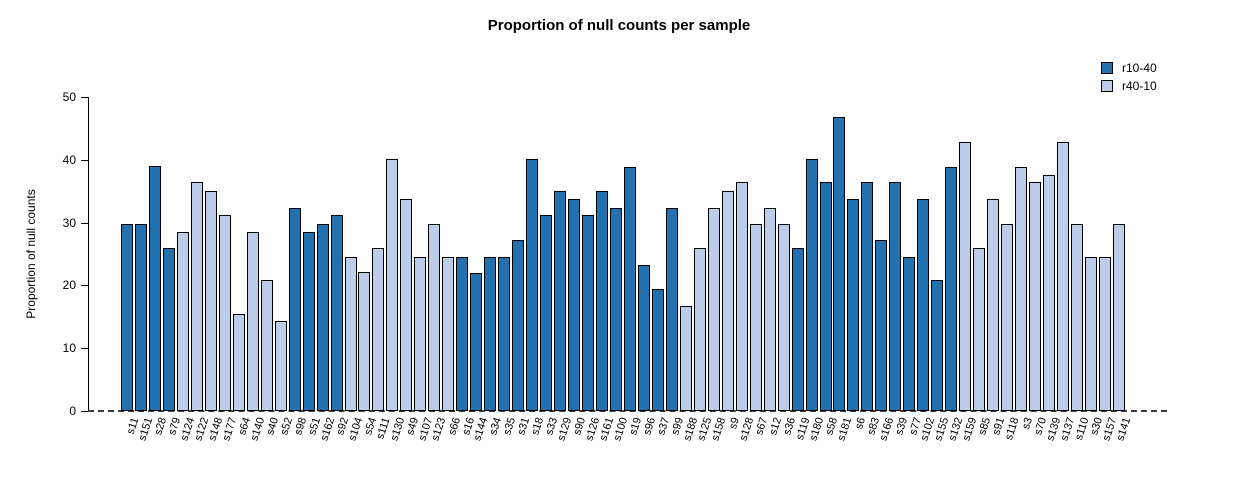  Describe the element at coordinates (713, 309) in the screenshot. I see `bar-s158` at that location.